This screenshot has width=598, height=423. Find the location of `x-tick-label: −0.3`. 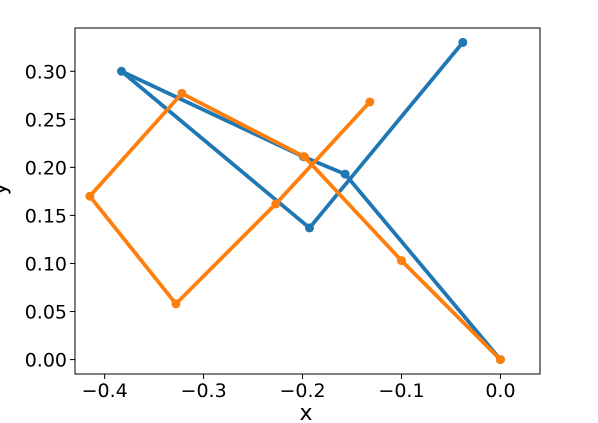

x-tick-label: −0.3 is located at coordinates (204, 391).